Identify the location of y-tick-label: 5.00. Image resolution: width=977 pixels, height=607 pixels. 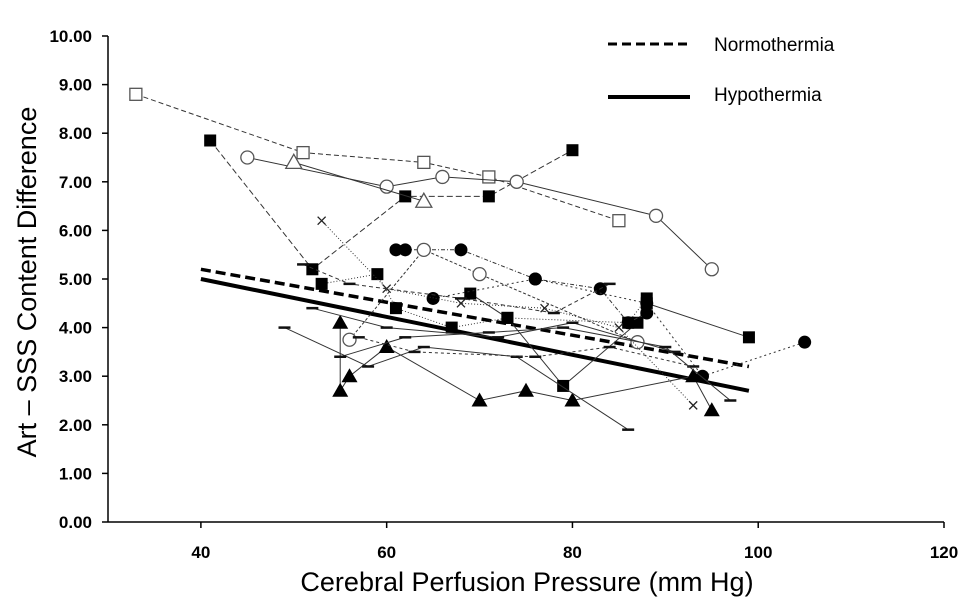
(75, 279).